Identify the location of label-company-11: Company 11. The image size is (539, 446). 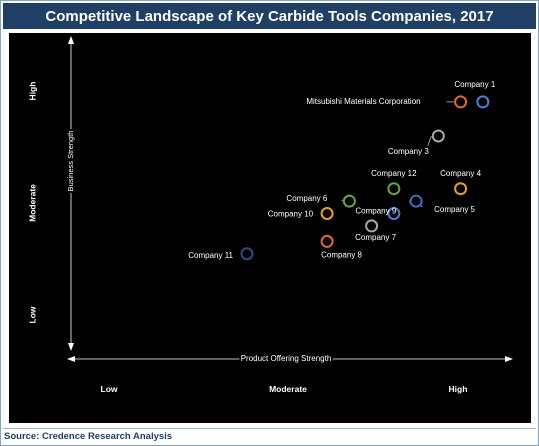
(210, 255).